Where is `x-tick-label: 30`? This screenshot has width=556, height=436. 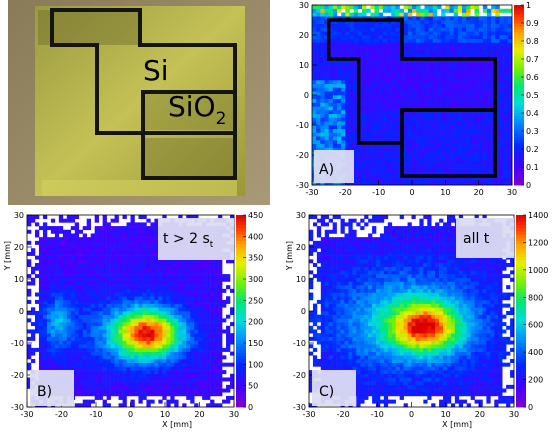
x-tick-label: 30 is located at coordinates (234, 414).